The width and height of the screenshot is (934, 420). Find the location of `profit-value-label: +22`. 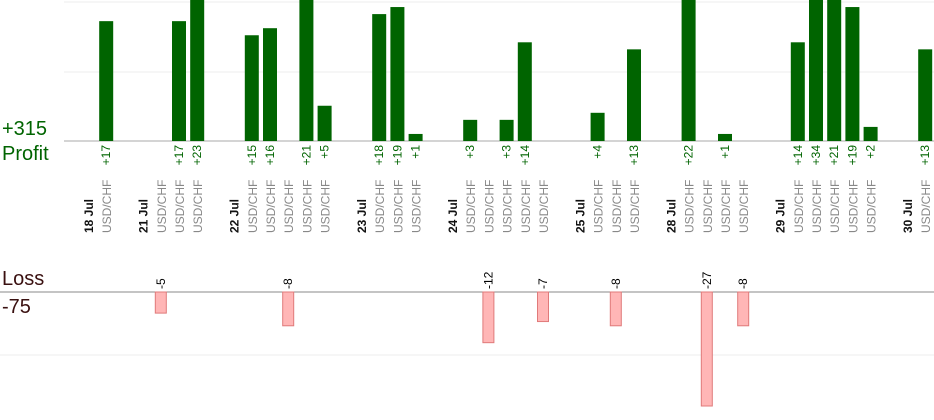

profit-value-label: +22 is located at coordinates (689, 155).